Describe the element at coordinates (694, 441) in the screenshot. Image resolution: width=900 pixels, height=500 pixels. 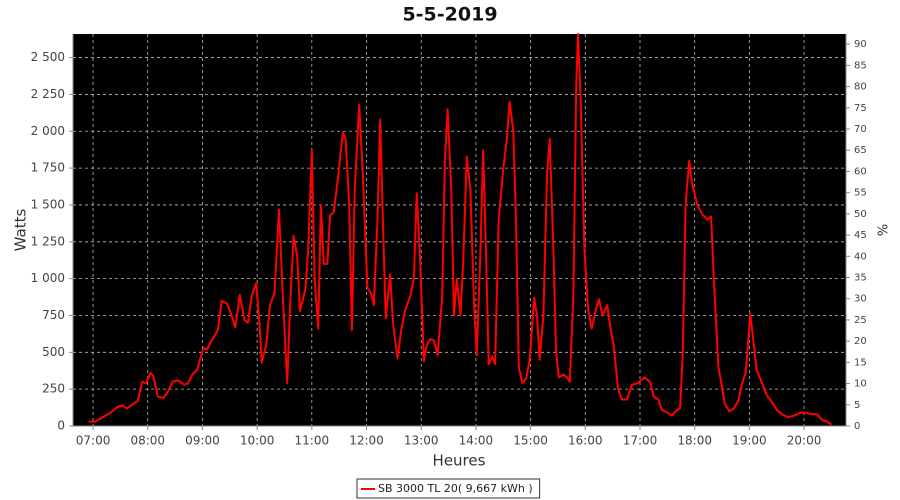
I see `x-tick-label: 18:00` at that location.